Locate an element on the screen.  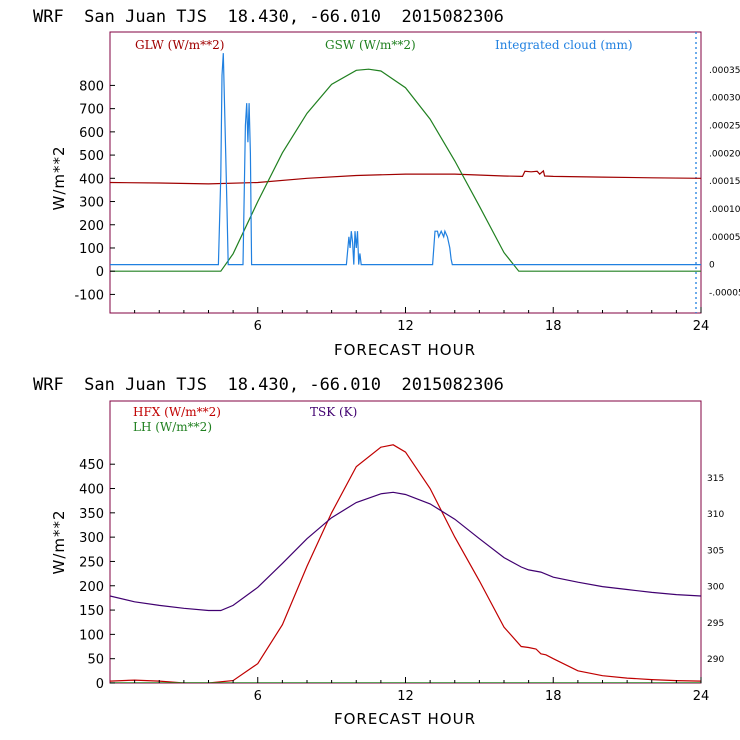
y-tick-label: 350 is located at coordinates (91, 514).